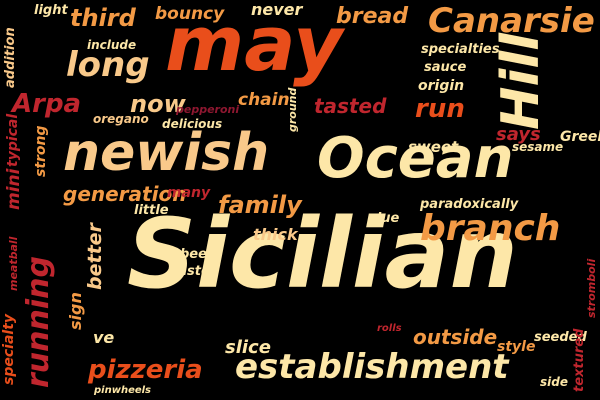 This screenshot has height=400, width=600. I want to click on word-generation: generation, so click(125, 194).